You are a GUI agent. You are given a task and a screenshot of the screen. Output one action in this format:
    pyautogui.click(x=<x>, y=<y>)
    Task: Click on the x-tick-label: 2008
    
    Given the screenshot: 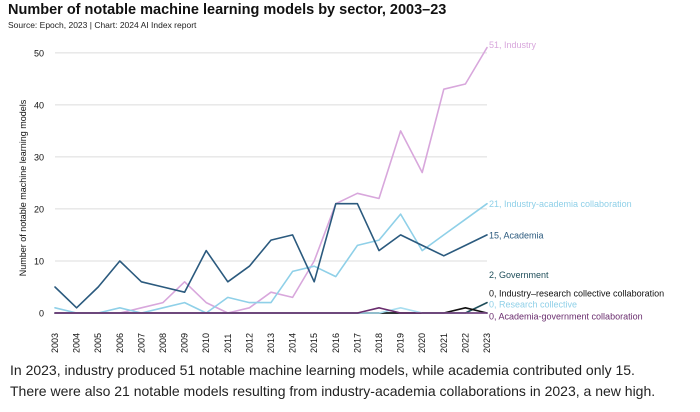 What is the action you would take?
    pyautogui.click(x=163, y=343)
    